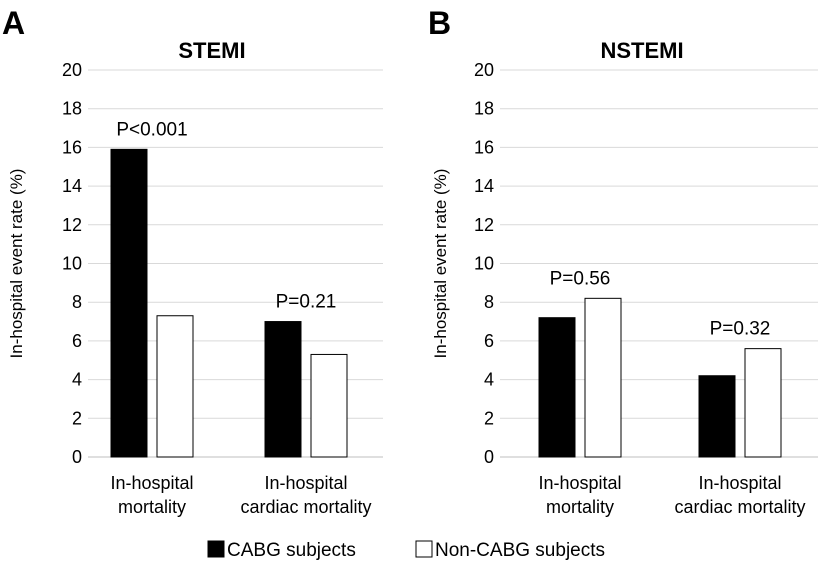 The width and height of the screenshot is (819, 562). I want to click on panel-letter: A, so click(13, 23).